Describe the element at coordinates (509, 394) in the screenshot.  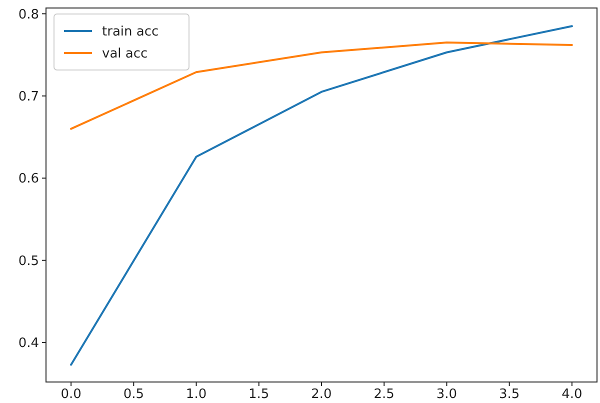
I see `x-tick-label: 3.5` at that location.